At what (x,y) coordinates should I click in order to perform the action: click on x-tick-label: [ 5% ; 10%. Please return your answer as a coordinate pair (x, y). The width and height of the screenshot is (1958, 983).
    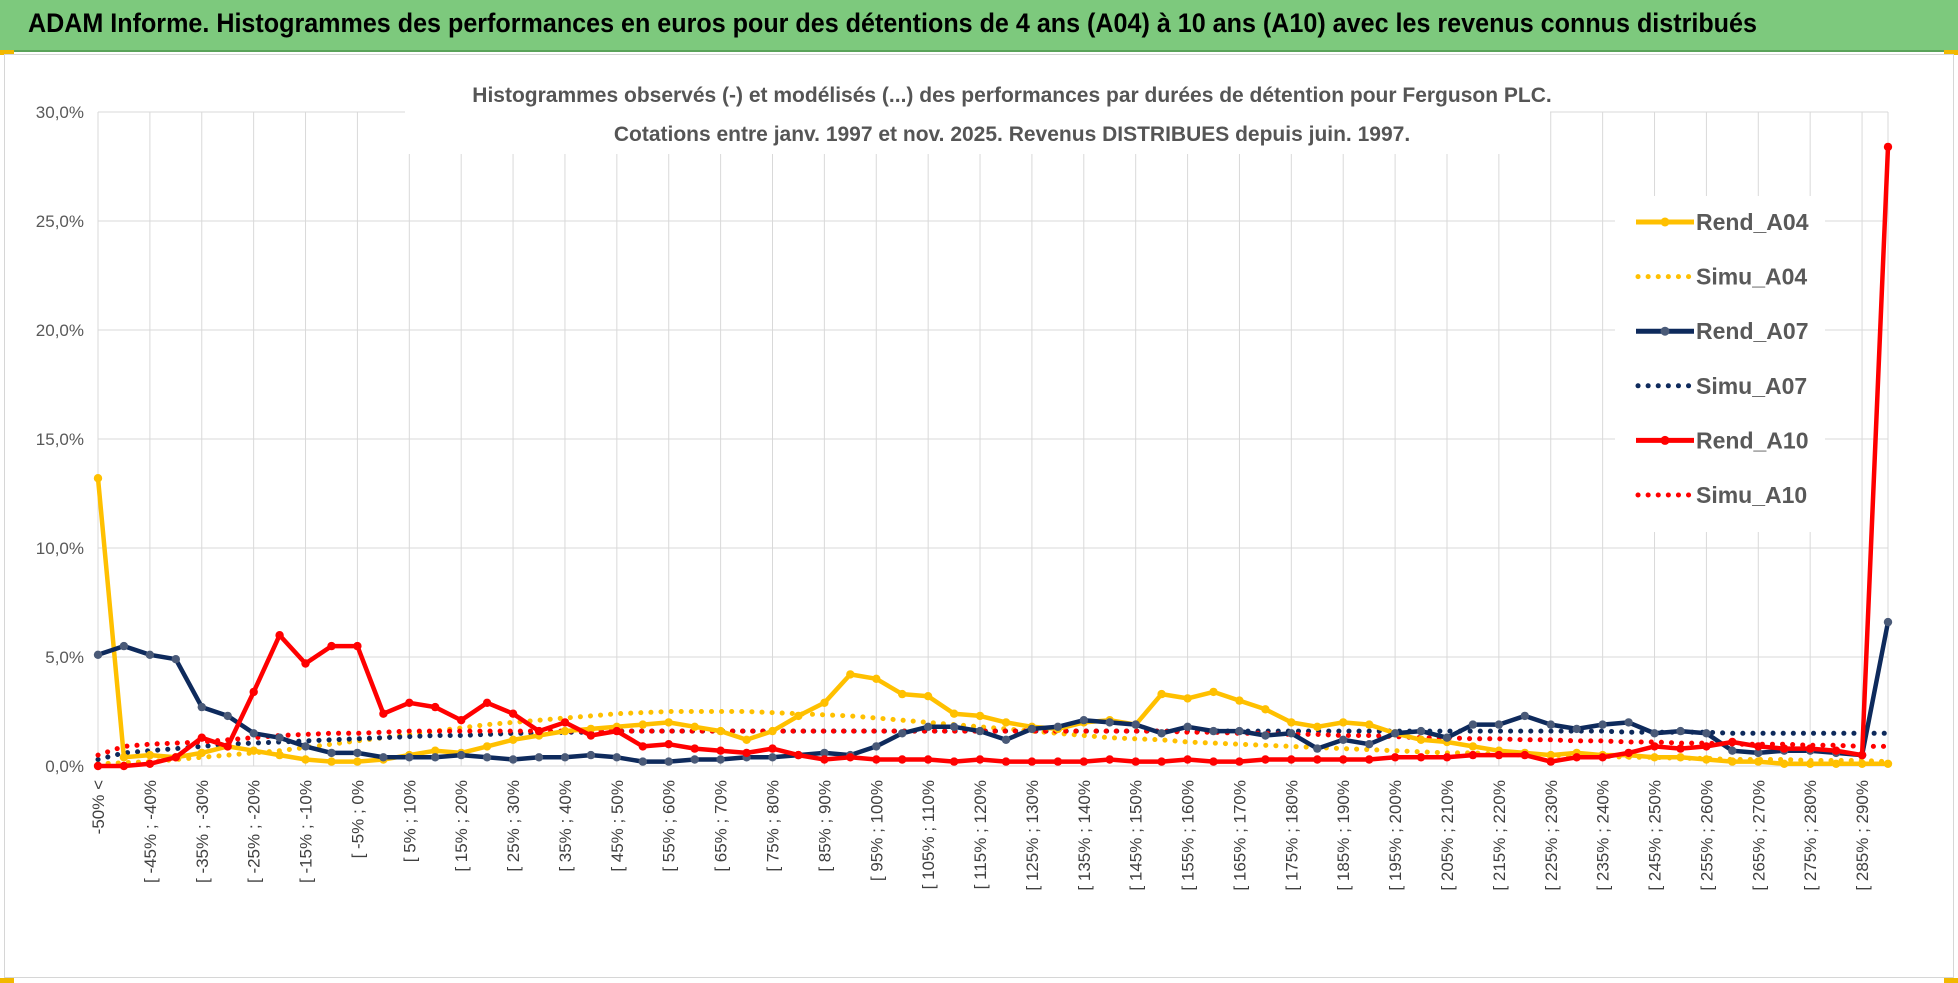
    Looking at the image, I should click on (409, 821).